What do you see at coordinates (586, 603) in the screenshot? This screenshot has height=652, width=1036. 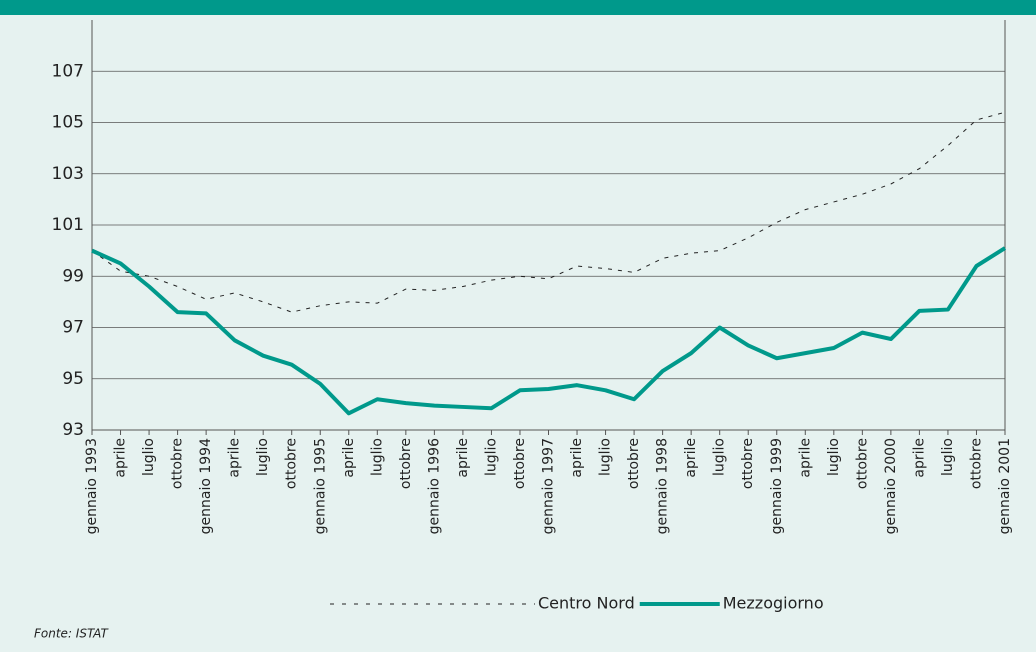 I see `legend-label: Centro Nord` at bounding box center [586, 603].